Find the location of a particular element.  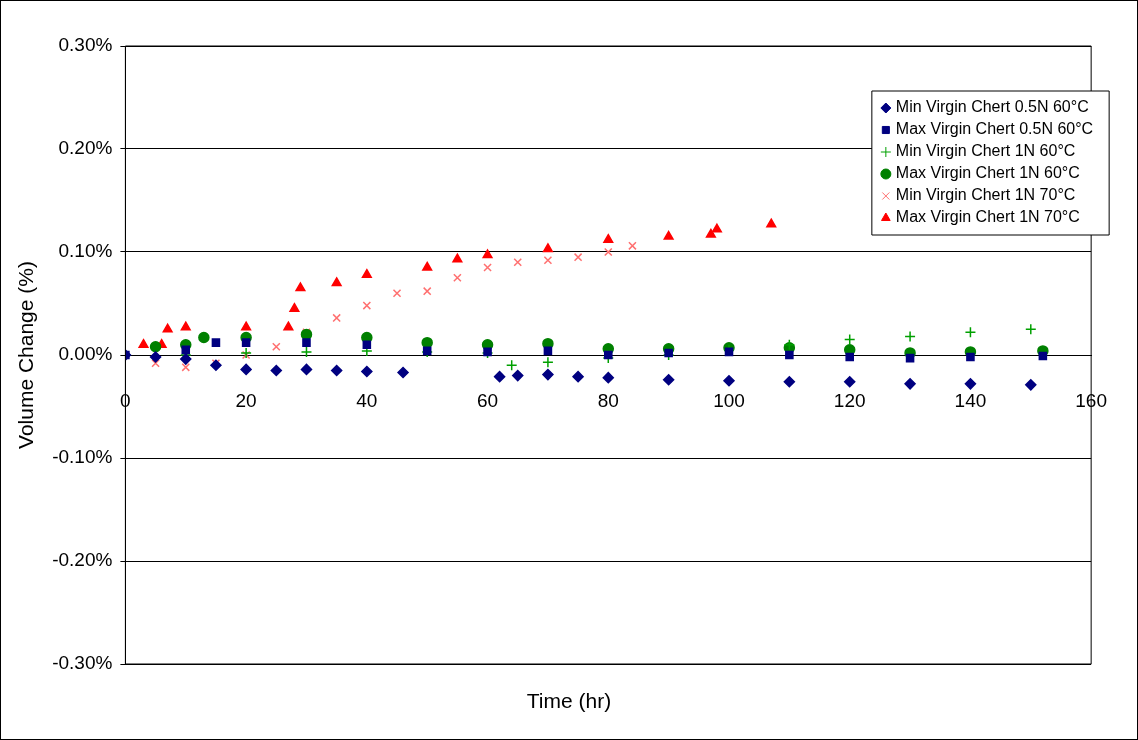

x-tick-label: 120 is located at coordinates (849, 400).